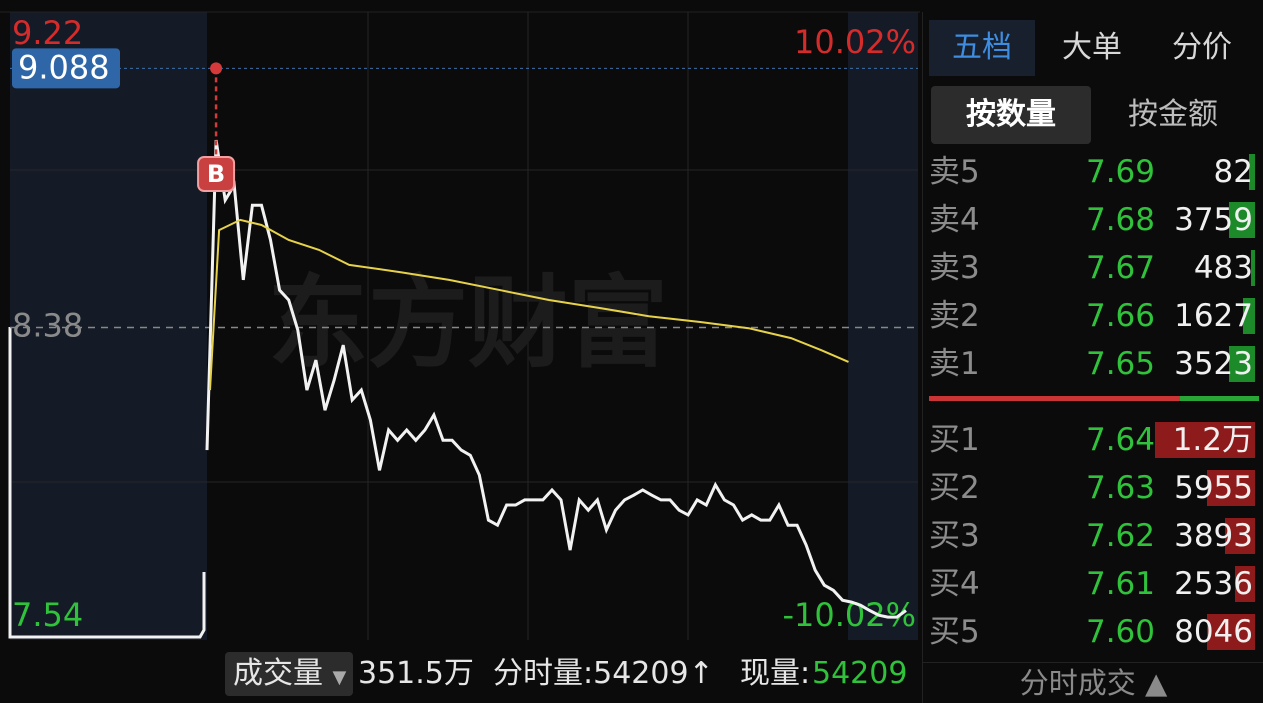  I want to click on subtab: 按金额, so click(1173, 114).